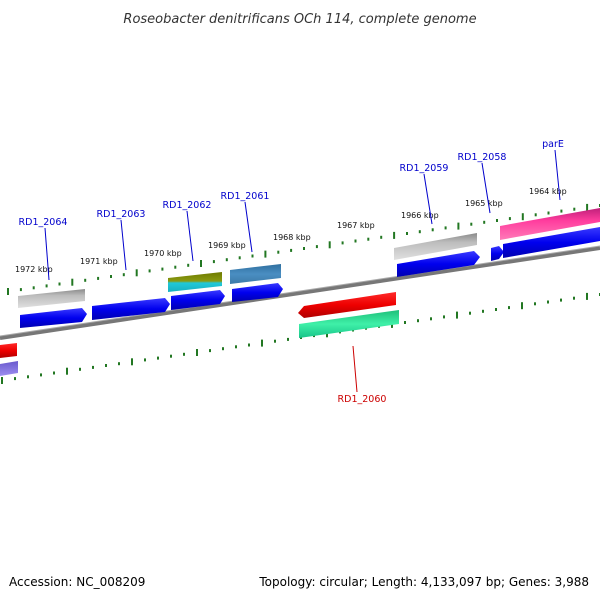  What do you see at coordinates (356, 225) in the screenshot?
I see `scale-label-1967: 1967 kbp` at bounding box center [356, 225].